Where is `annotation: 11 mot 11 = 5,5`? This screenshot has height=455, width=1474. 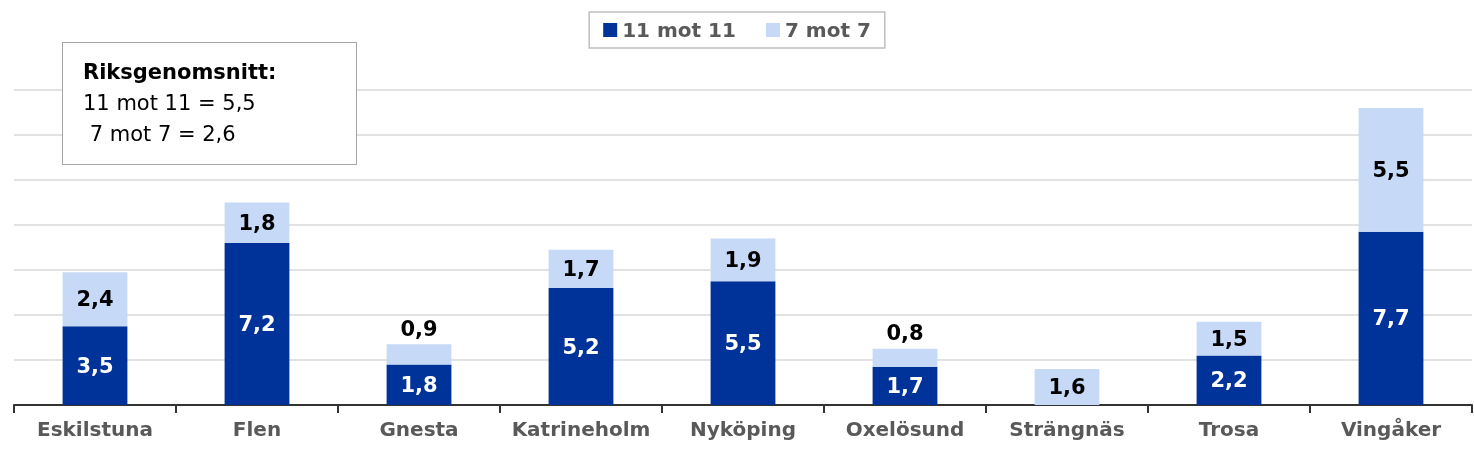
annotation: 11 mot 11 = 5,5 is located at coordinates (170, 103).